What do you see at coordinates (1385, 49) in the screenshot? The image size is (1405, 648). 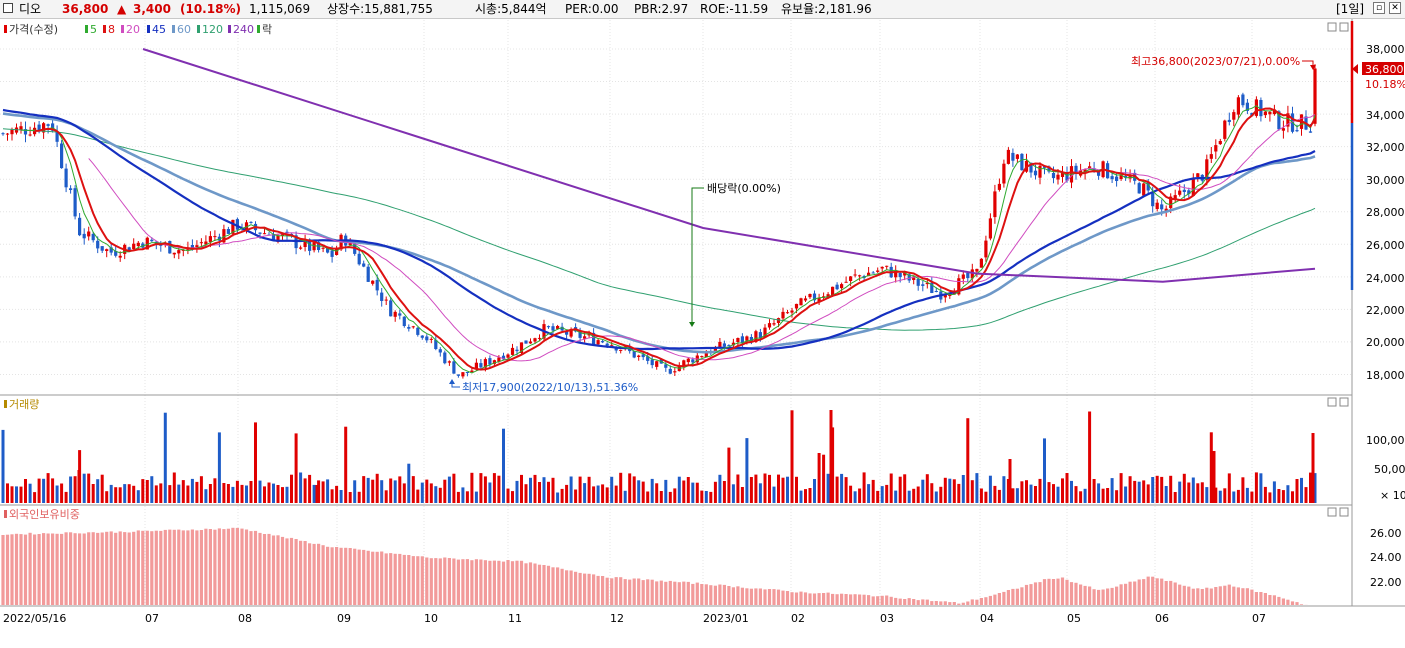 I see `y-tick: 38,000` at bounding box center [1385, 49].